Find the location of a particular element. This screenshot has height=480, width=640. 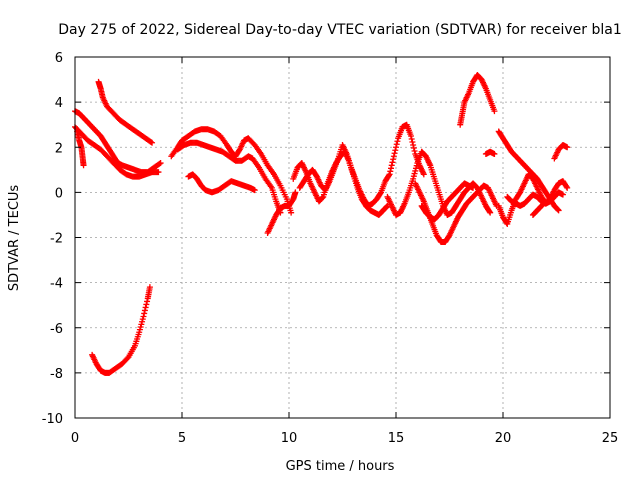

y-tick-label: 0 is located at coordinates (59, 193).